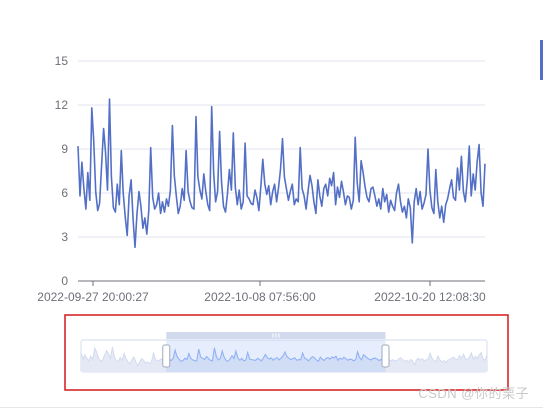 The image size is (543, 410). Describe the element at coordinates (93, 297) in the screenshot. I see `x-tick-label: 2022-09-27 20:00:27` at that location.